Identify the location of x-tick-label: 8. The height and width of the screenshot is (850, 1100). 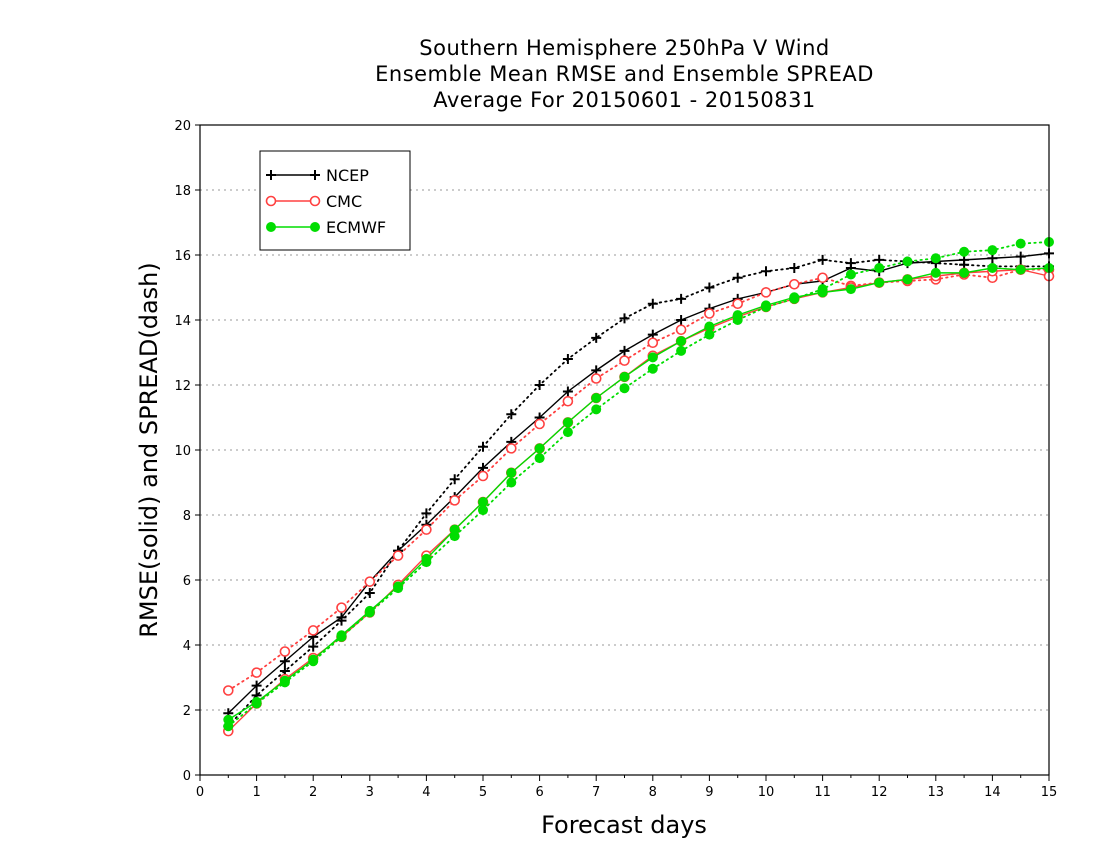
(653, 792).